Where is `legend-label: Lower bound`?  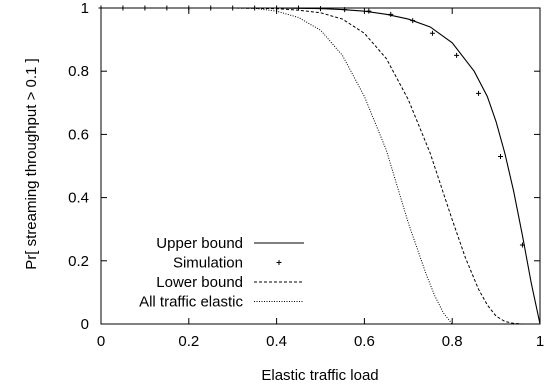 legend-label: Lower bound is located at coordinates (199, 282).